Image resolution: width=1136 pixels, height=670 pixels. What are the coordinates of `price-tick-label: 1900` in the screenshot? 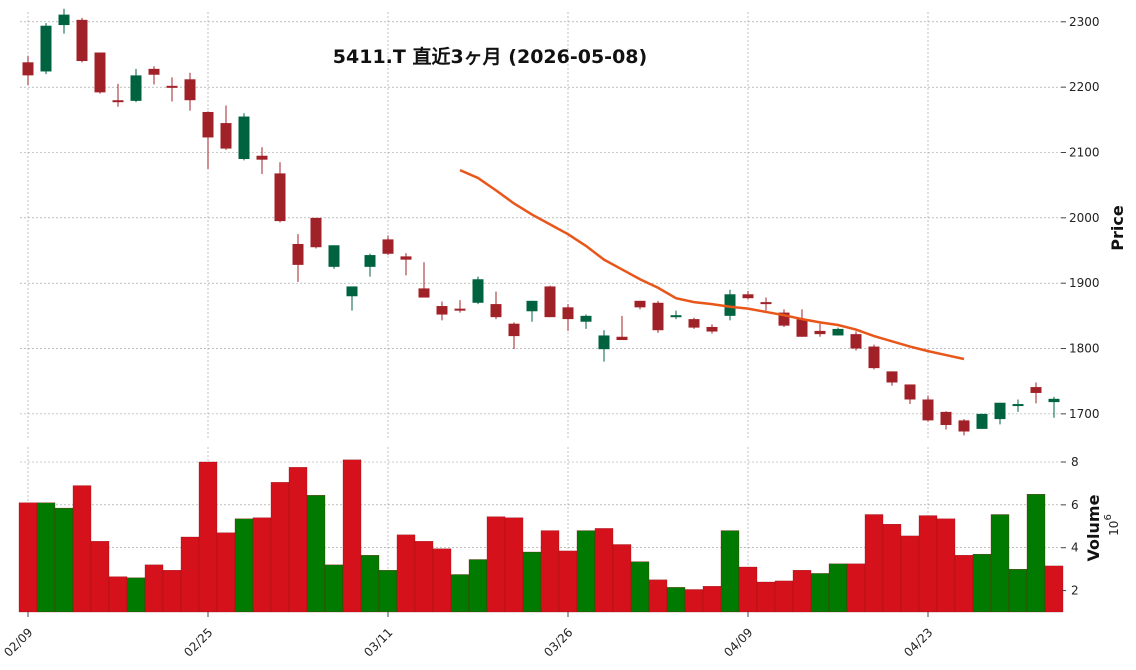 It's located at (1084, 283).